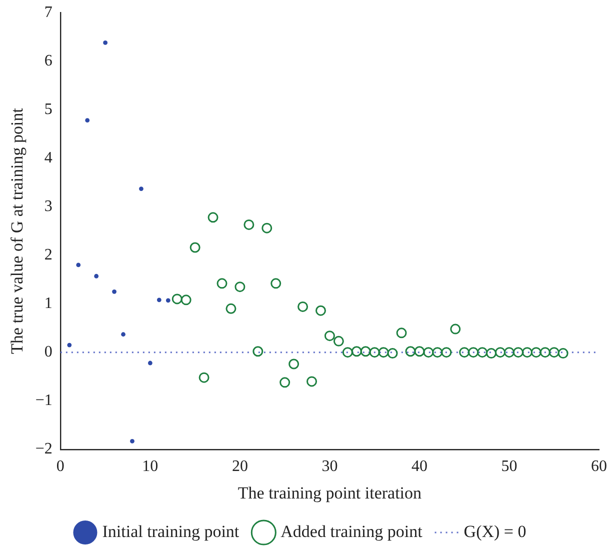 Image resolution: width=613 pixels, height=555 pixels. Describe the element at coordinates (150, 467) in the screenshot. I see `x-tick-label: 10` at that location.